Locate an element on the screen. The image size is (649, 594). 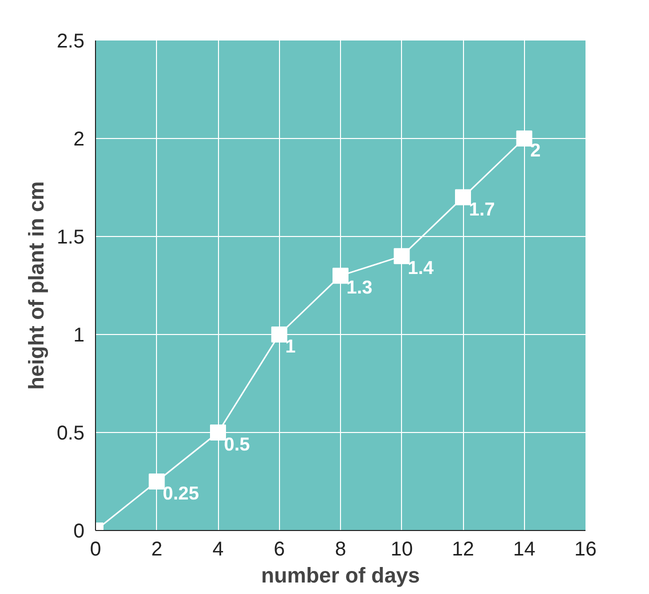
data-label: 0.5 is located at coordinates (237, 444).